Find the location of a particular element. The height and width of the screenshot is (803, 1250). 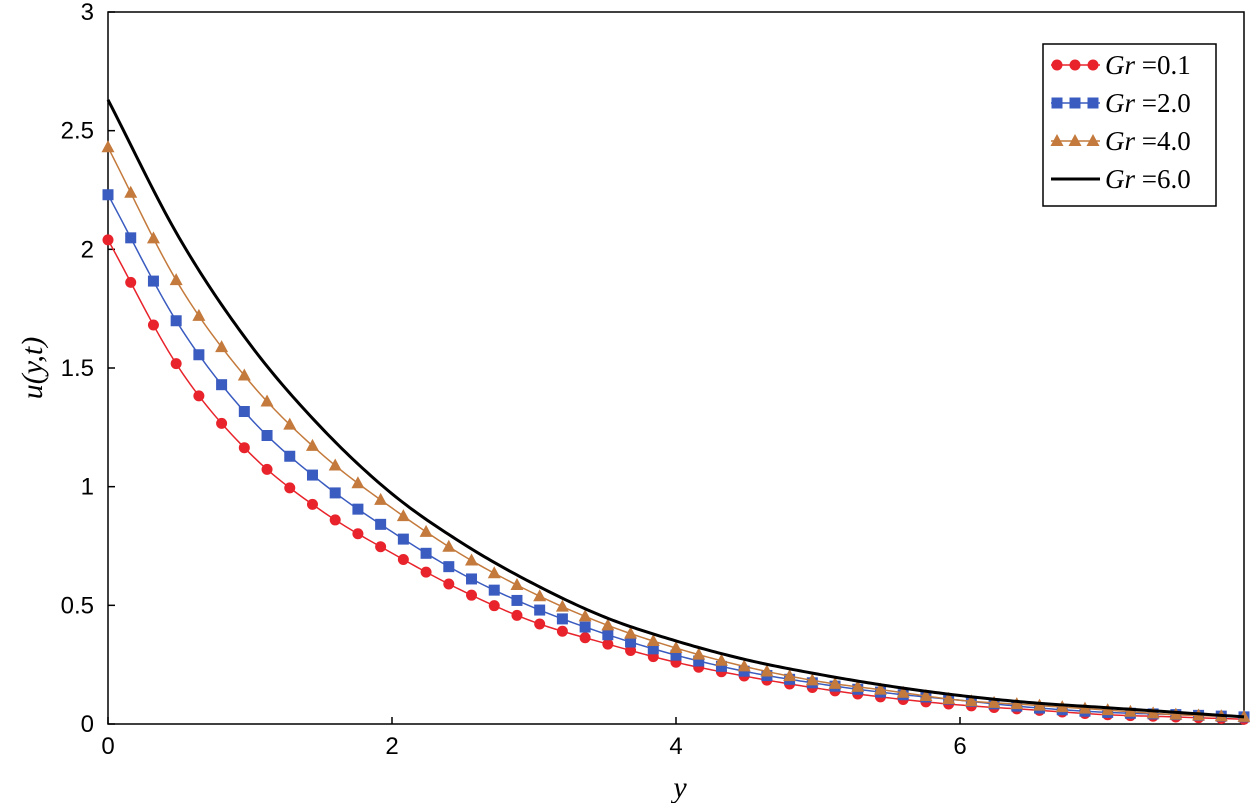

y-tick-label: 2.5 is located at coordinates (77, 131).